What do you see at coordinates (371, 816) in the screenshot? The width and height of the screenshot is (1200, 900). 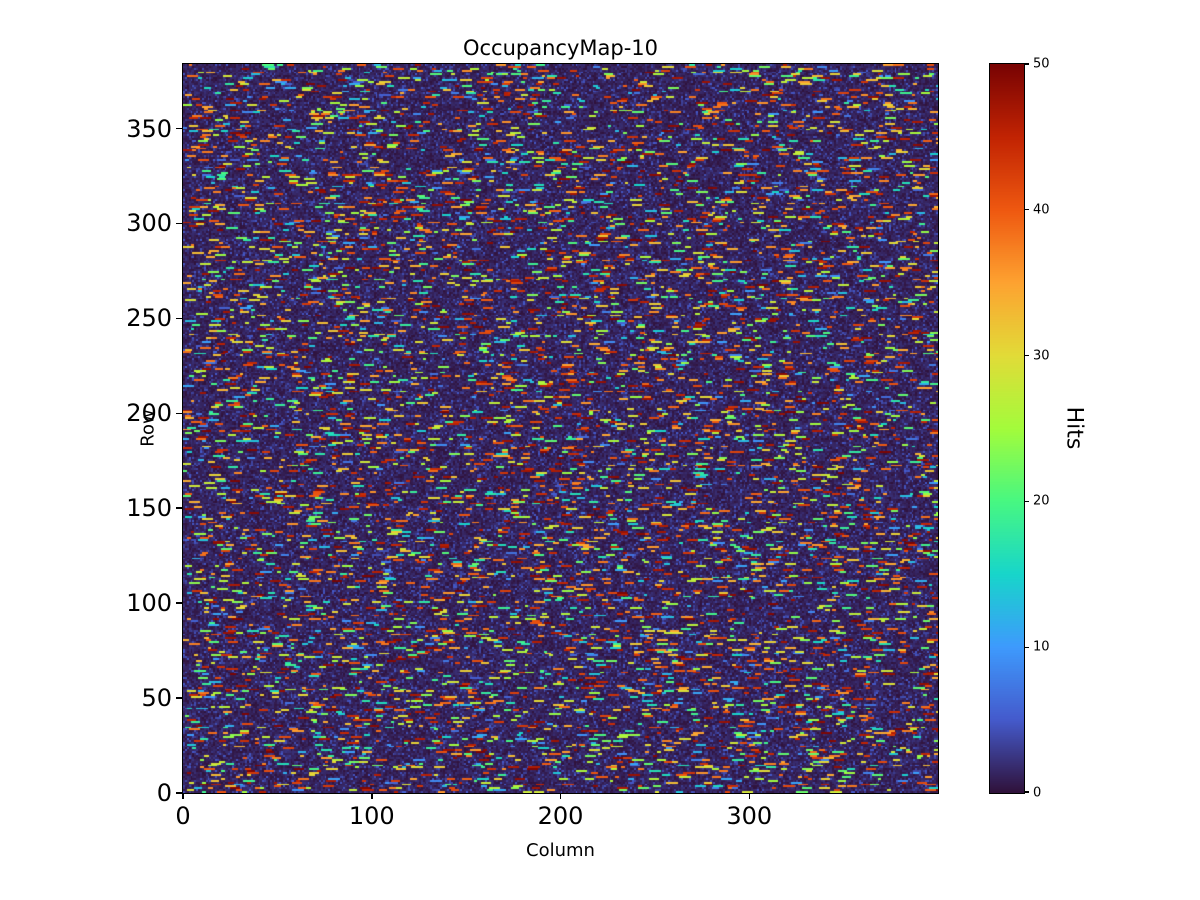 I see `x-tick-label: 100` at bounding box center [371, 816].